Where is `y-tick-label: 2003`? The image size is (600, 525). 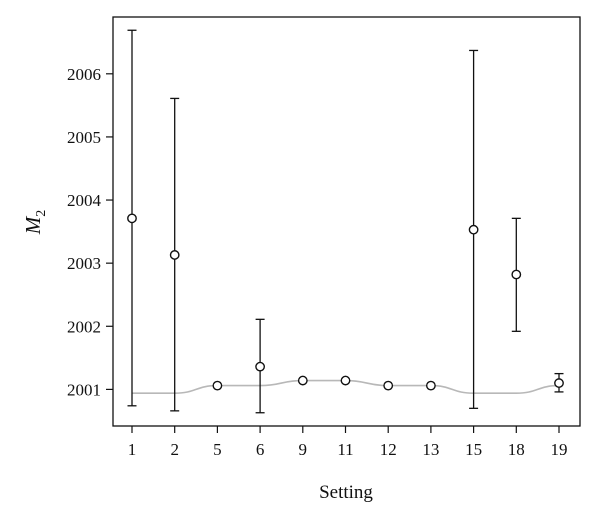 y-tick-label: 2003 is located at coordinates (84, 263).